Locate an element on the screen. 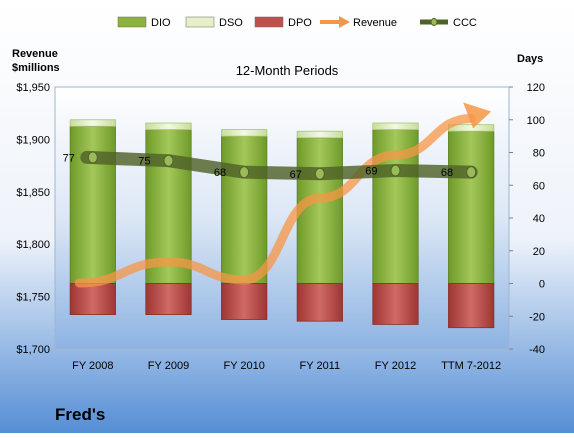 The height and width of the screenshot is (438, 574). right-axis-title: Days is located at coordinates (530, 59).